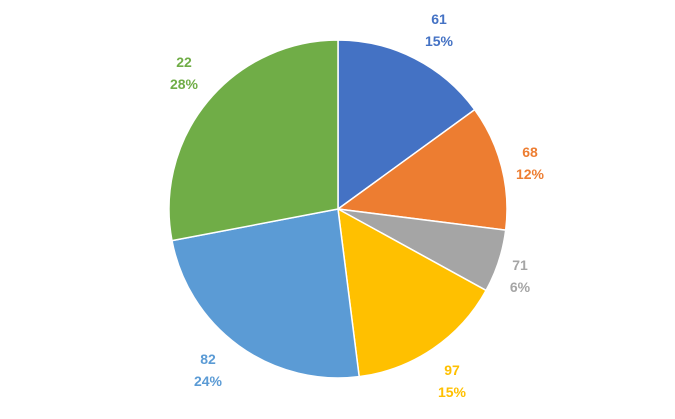  Describe the element at coordinates (452, 370) in the screenshot. I see `data-label-value-97: 97` at that location.